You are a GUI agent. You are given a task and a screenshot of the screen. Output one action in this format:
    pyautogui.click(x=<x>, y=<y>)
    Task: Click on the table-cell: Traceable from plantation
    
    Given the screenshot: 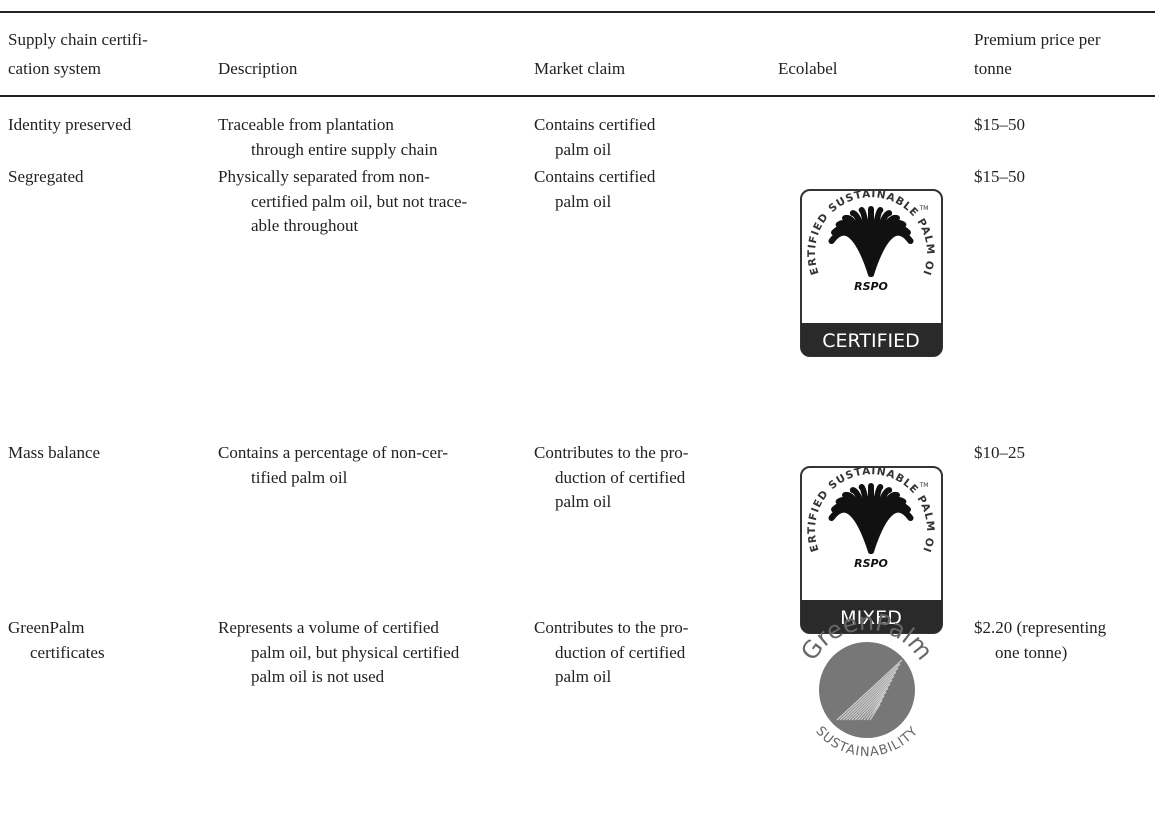 What is the action you would take?
    pyautogui.click(x=306, y=124)
    